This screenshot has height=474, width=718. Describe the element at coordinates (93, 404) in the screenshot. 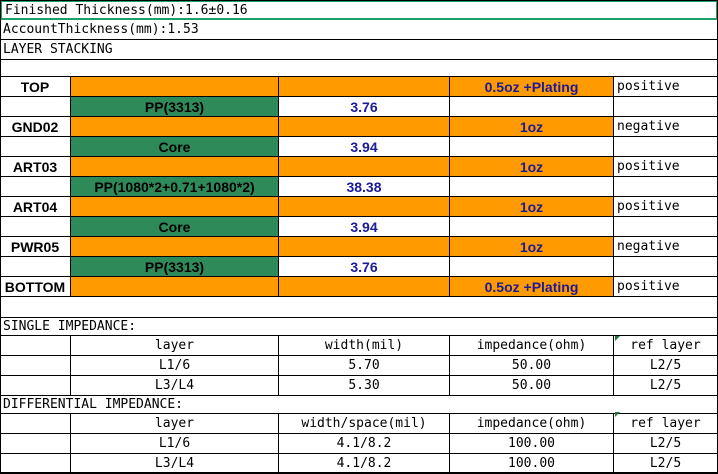

I see `differential-impedance-title-cell-text: DIFFERENTIAL IMPEDANCE:` at that location.